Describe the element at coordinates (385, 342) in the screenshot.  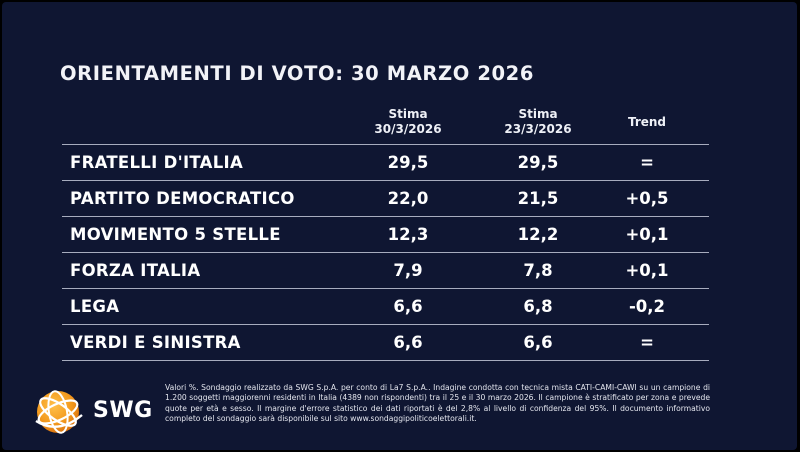
I see `table-row: VERDI E SINISTRA 6,6 6,6 =` at that location.